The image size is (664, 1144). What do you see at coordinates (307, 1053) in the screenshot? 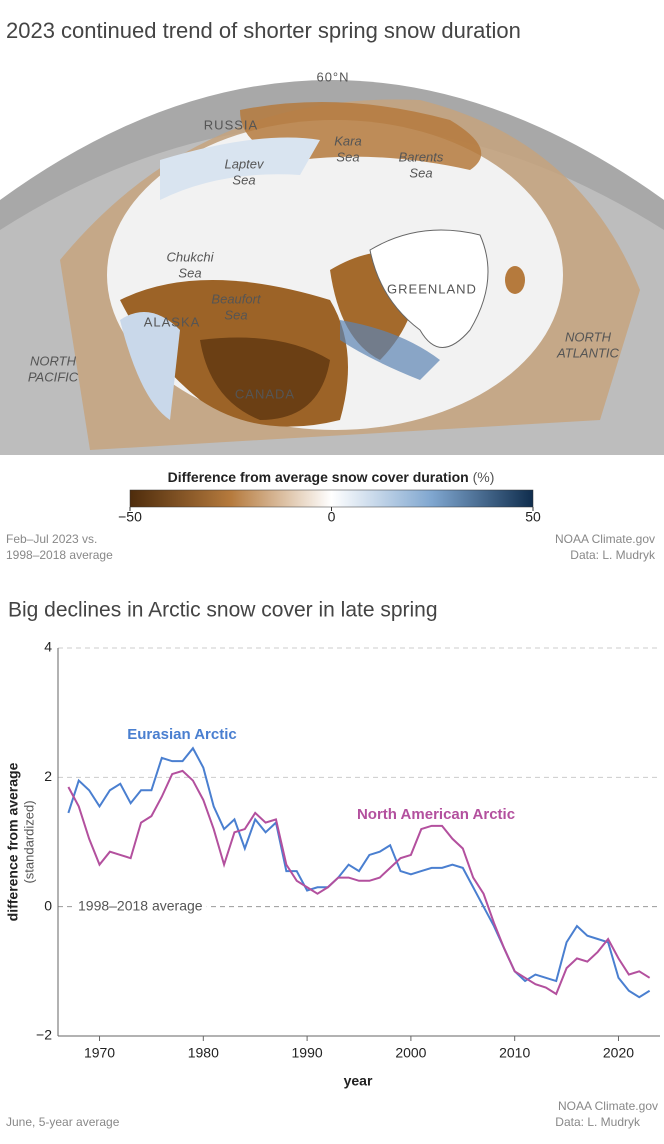
I see `x-tick-label: 1990` at bounding box center [307, 1053].